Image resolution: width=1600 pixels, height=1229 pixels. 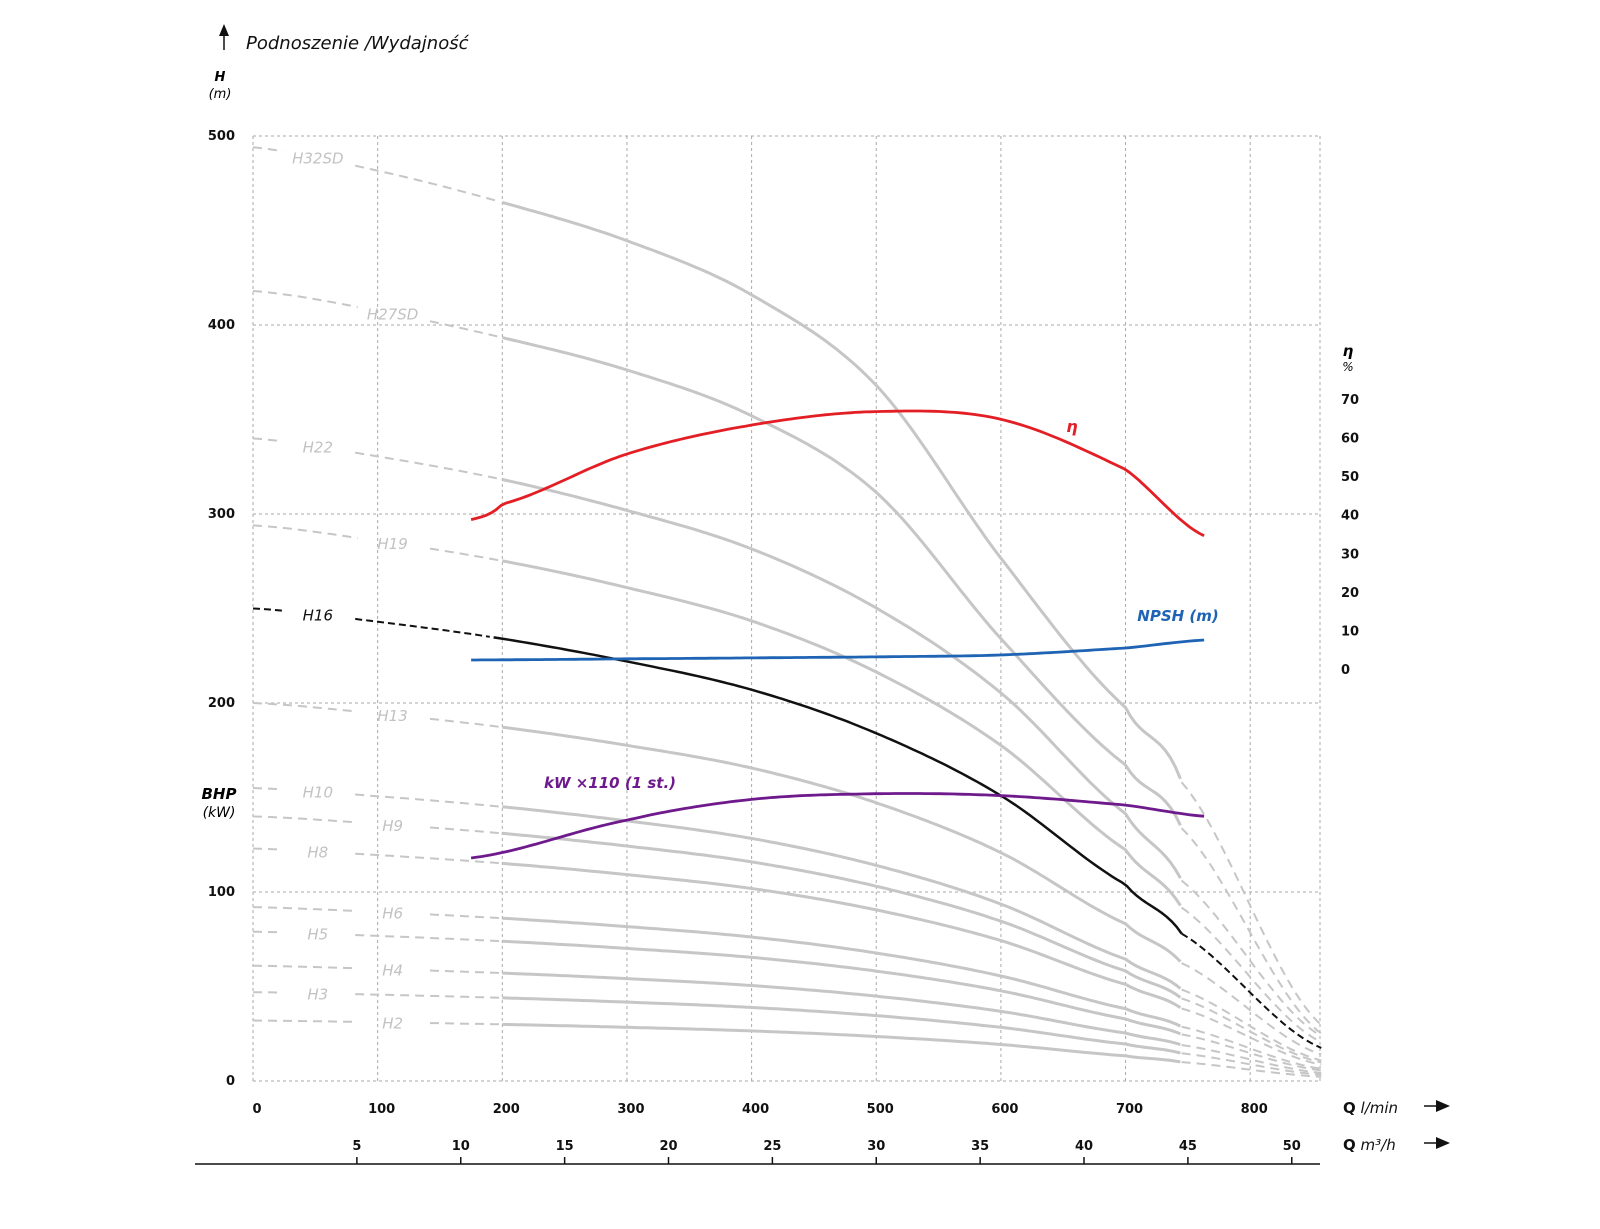 I want to click on x2-tick-label: 45, so click(x=1188, y=1146).